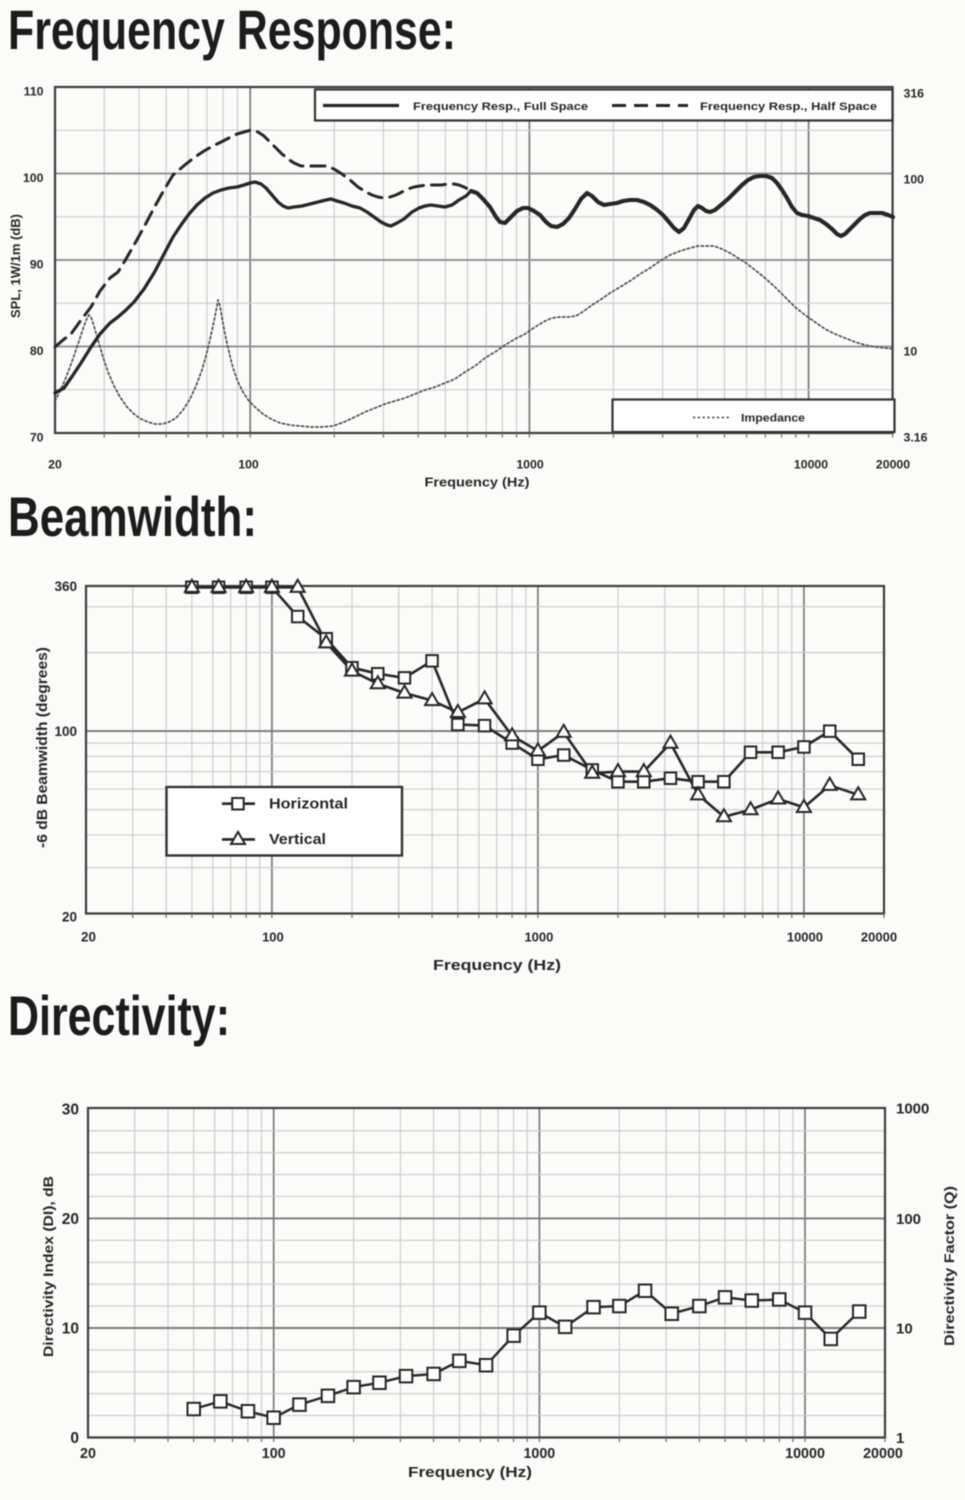 Image resolution: width=965 pixels, height=1500 pixels. What do you see at coordinates (70, 1109) in the screenshot?
I see `svg-text: 30` at bounding box center [70, 1109].